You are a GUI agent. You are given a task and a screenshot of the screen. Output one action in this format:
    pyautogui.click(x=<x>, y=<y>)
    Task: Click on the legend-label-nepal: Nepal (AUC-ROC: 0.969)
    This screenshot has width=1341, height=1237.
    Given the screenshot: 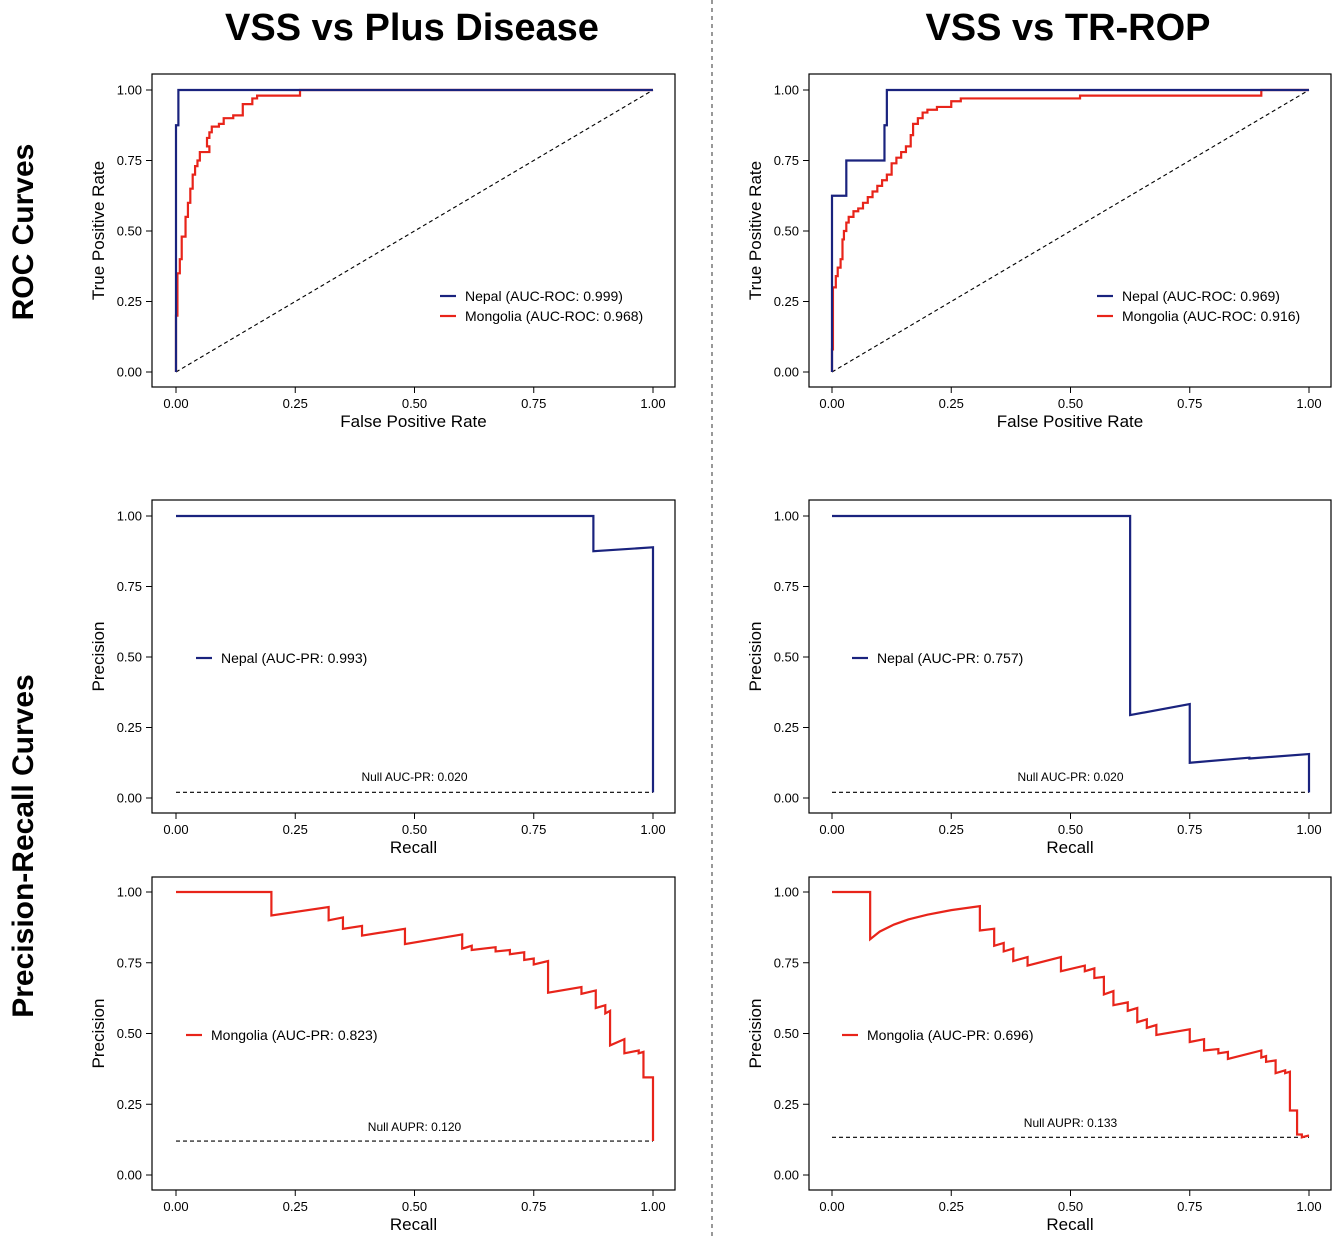 What is the action you would take?
    pyautogui.click(x=1201, y=296)
    